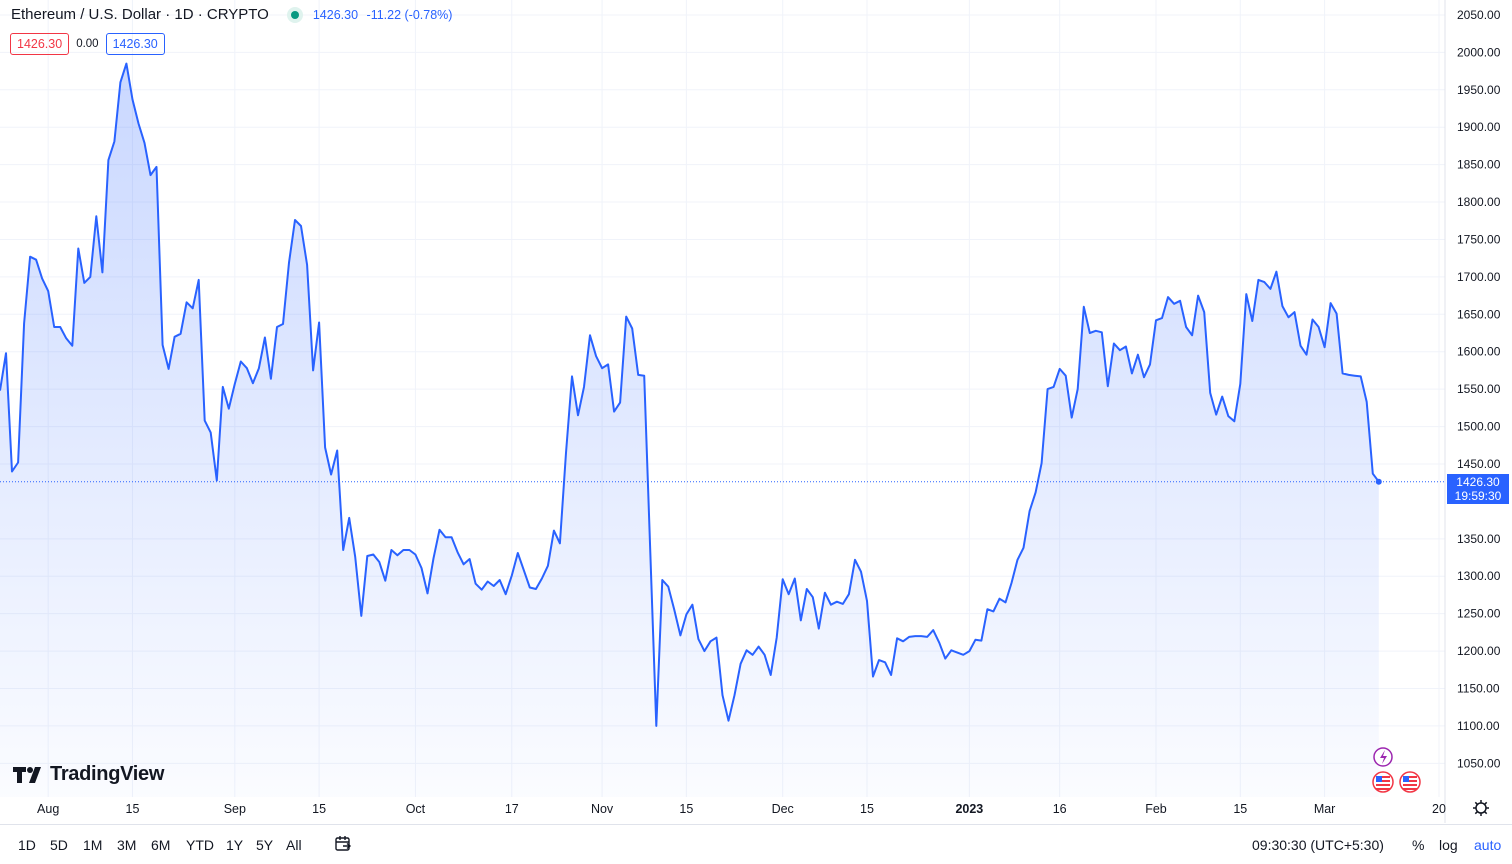  I want to click on y-tick-label: 2050.00, so click(1479, 15).